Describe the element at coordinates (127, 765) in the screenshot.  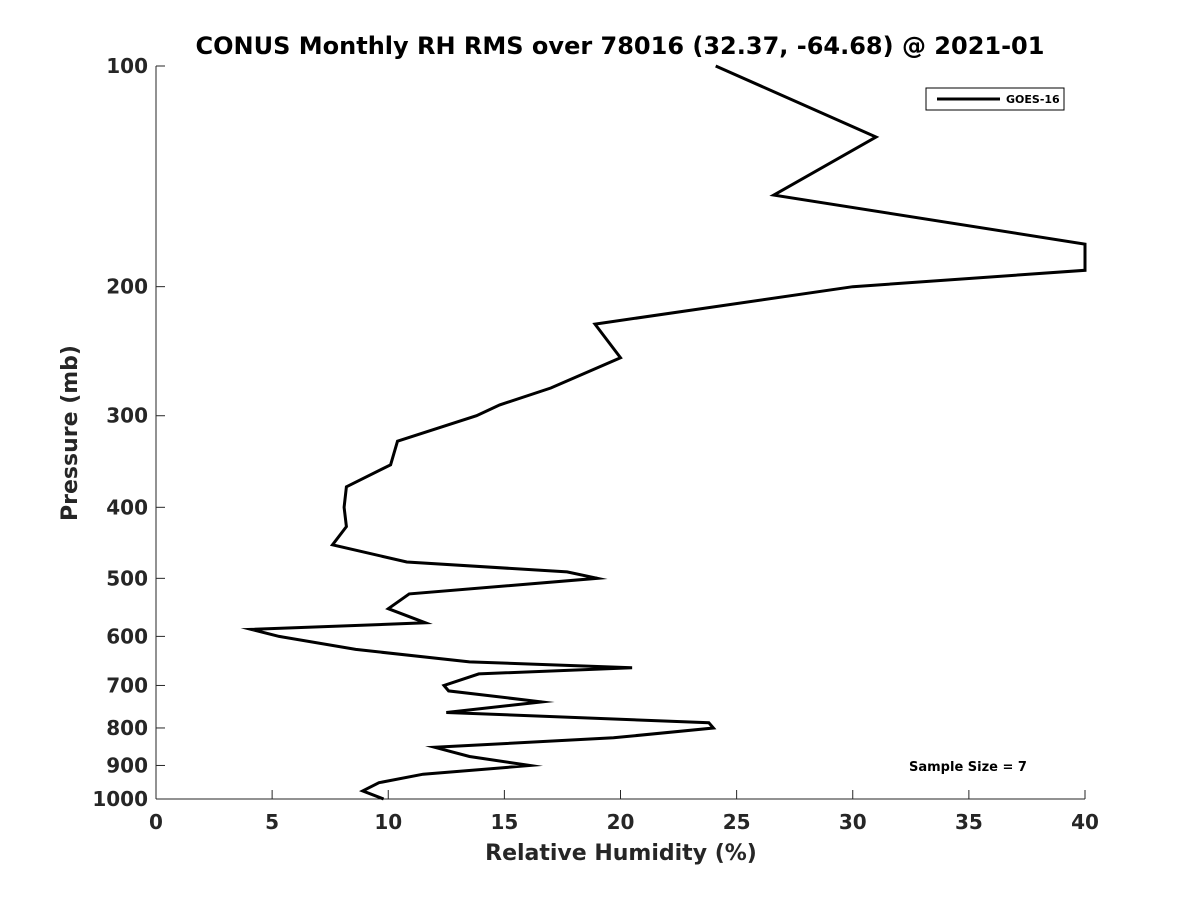
I see `y-tick-label: 900` at that location.